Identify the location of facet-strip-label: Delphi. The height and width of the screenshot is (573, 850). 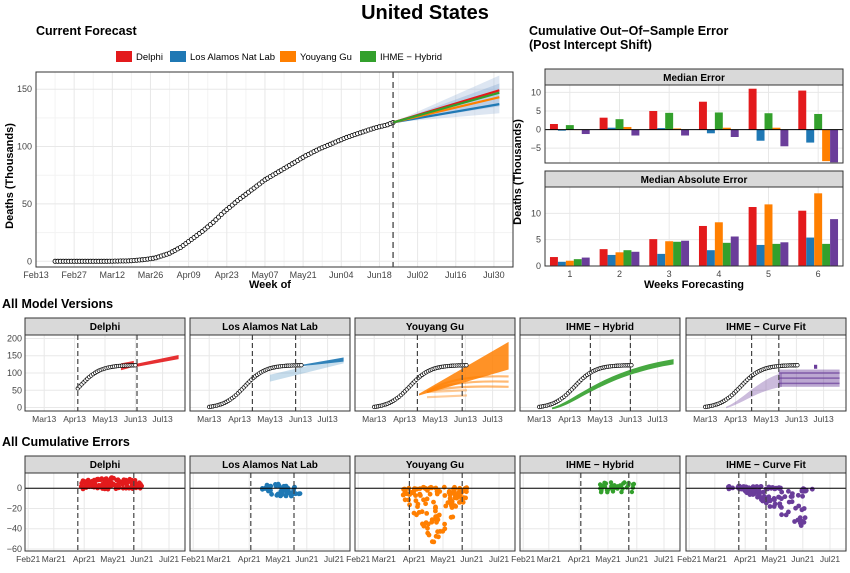
(105, 327).